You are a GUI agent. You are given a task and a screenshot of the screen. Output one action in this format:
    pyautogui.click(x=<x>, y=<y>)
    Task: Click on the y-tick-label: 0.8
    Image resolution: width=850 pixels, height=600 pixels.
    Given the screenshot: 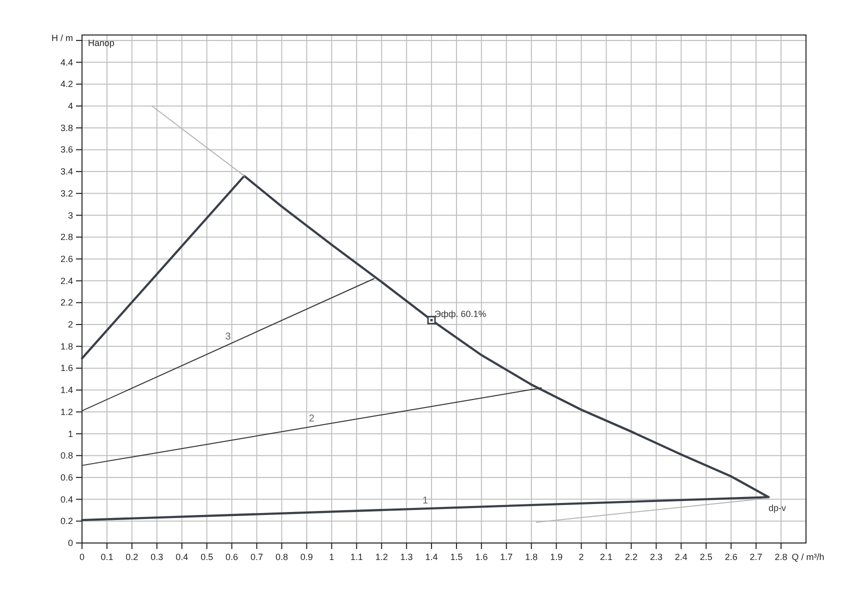 What is the action you would take?
    pyautogui.click(x=66, y=455)
    